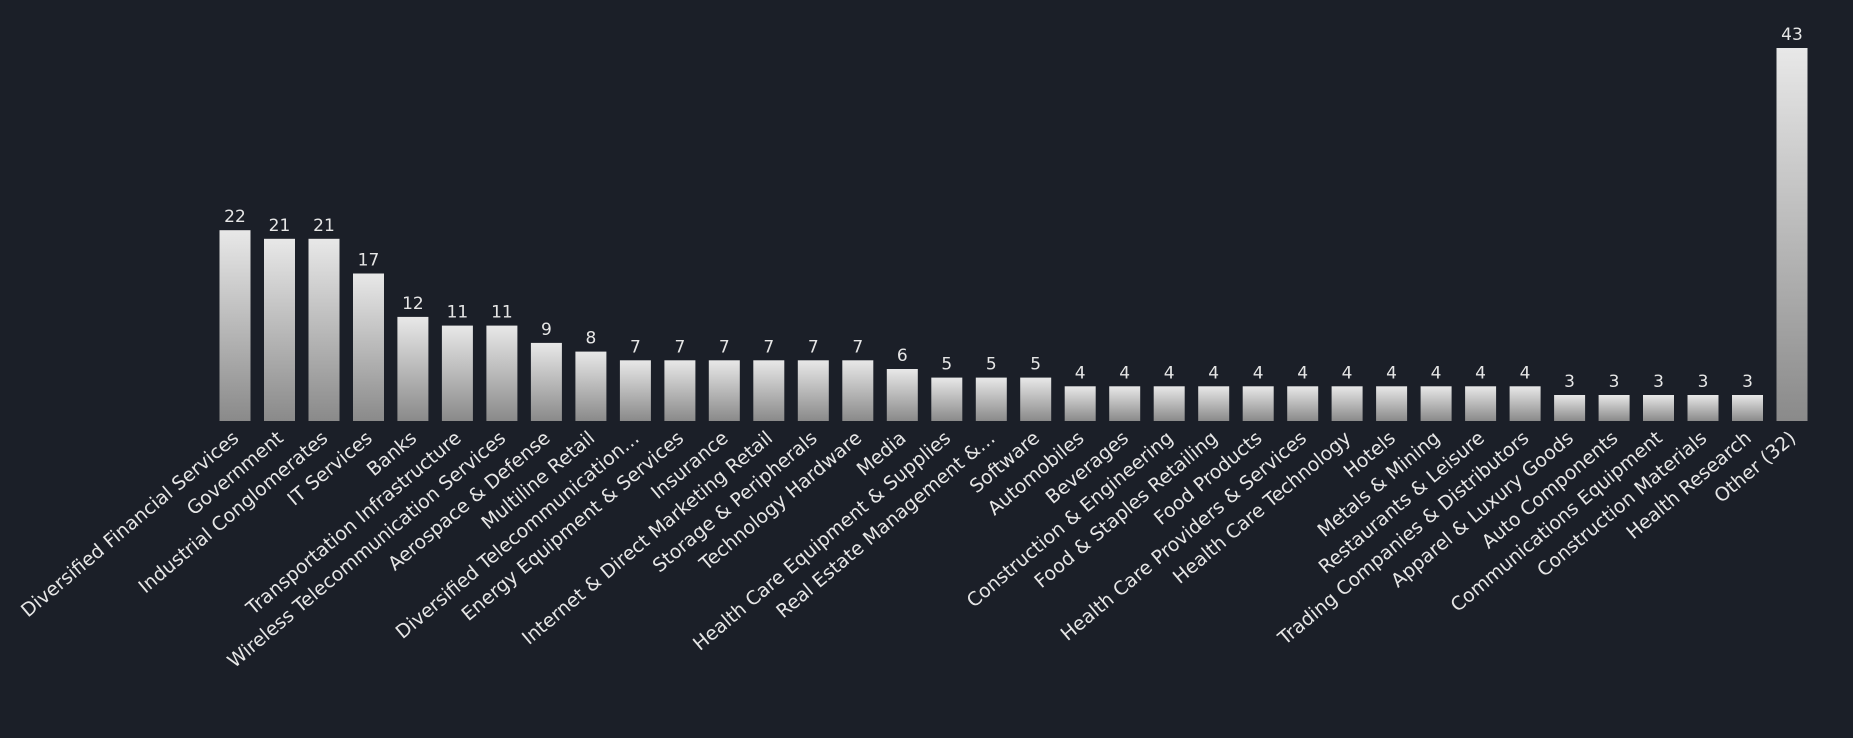 This screenshot has height=738, width=1853. Describe the element at coordinates (902, 356) in the screenshot. I see `bar-value-label: 6` at that location.